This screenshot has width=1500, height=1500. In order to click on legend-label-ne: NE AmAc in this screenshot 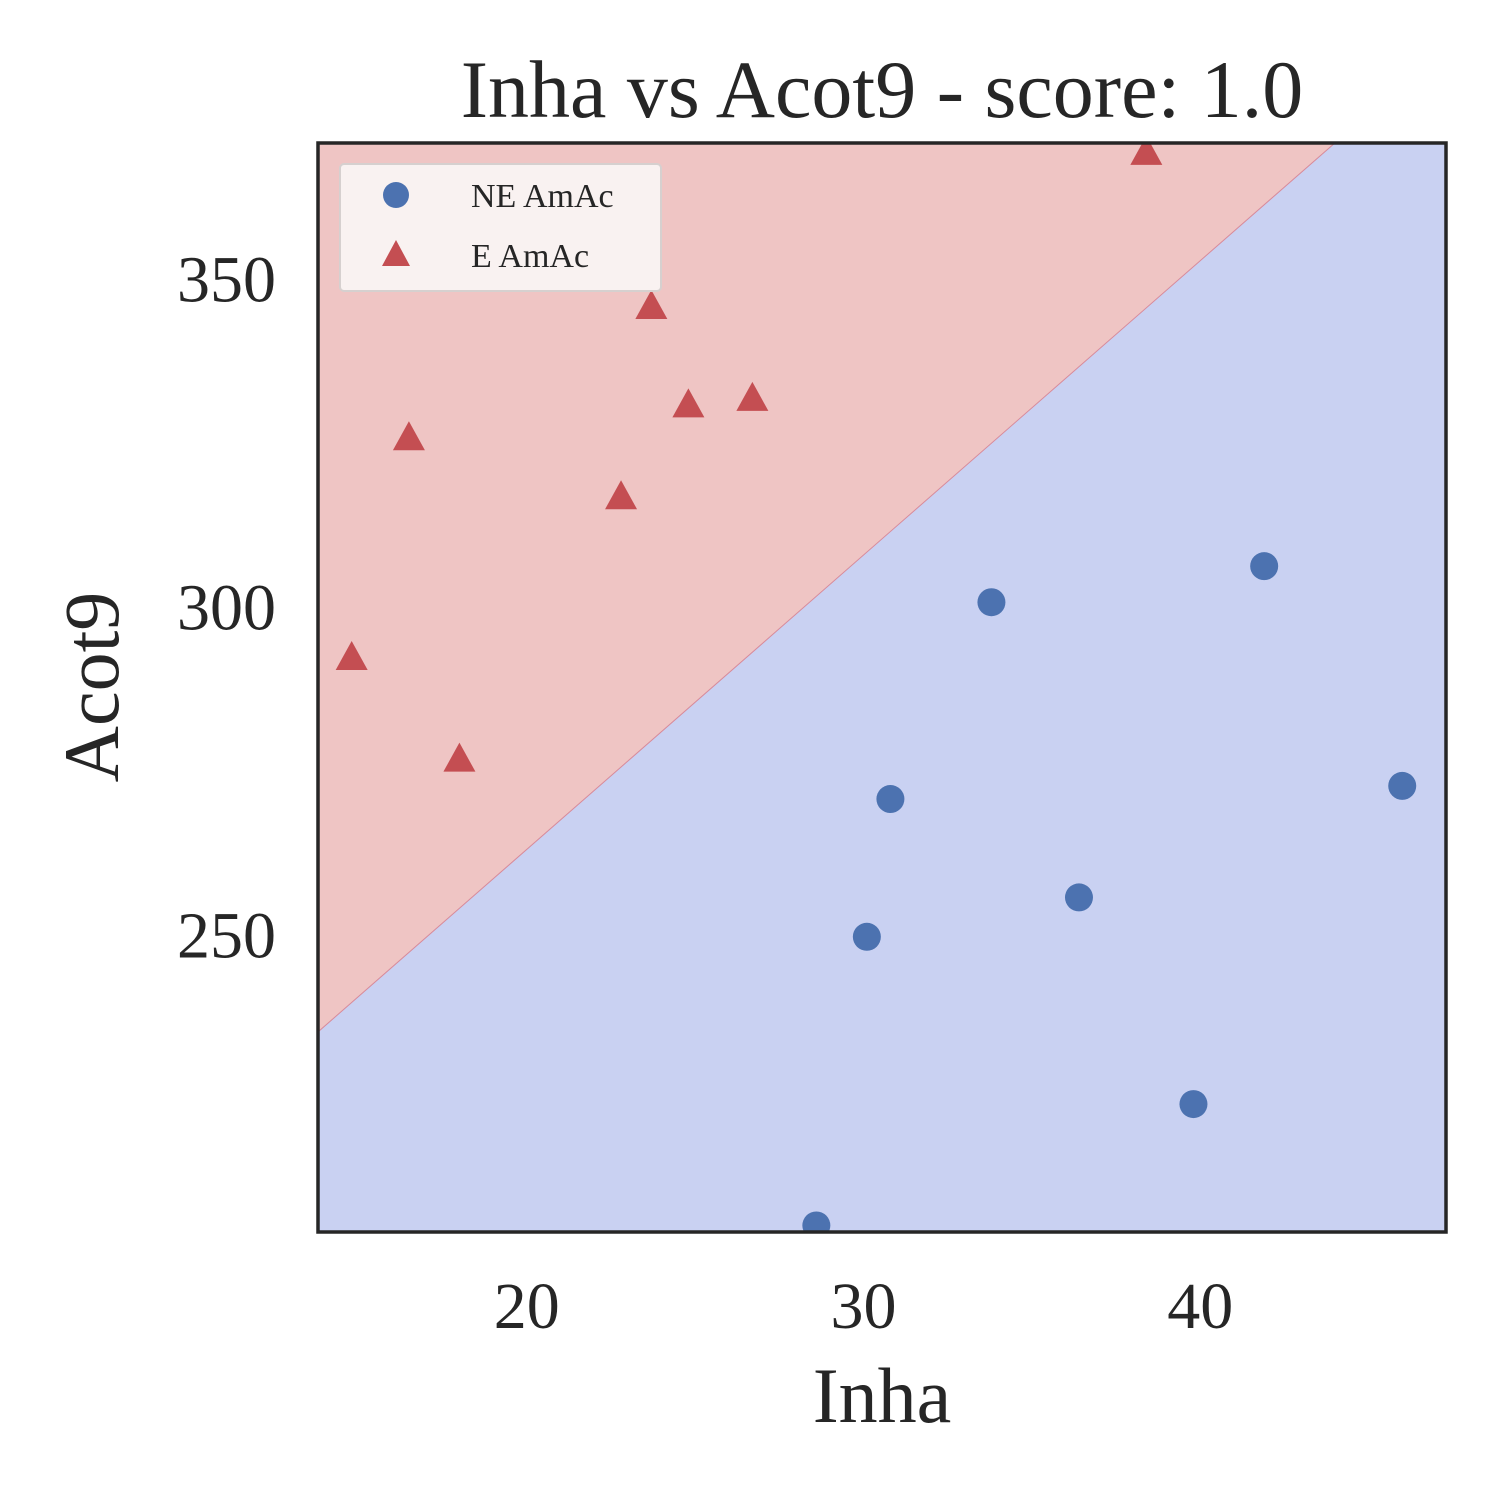, I will do `click(542, 196)`.